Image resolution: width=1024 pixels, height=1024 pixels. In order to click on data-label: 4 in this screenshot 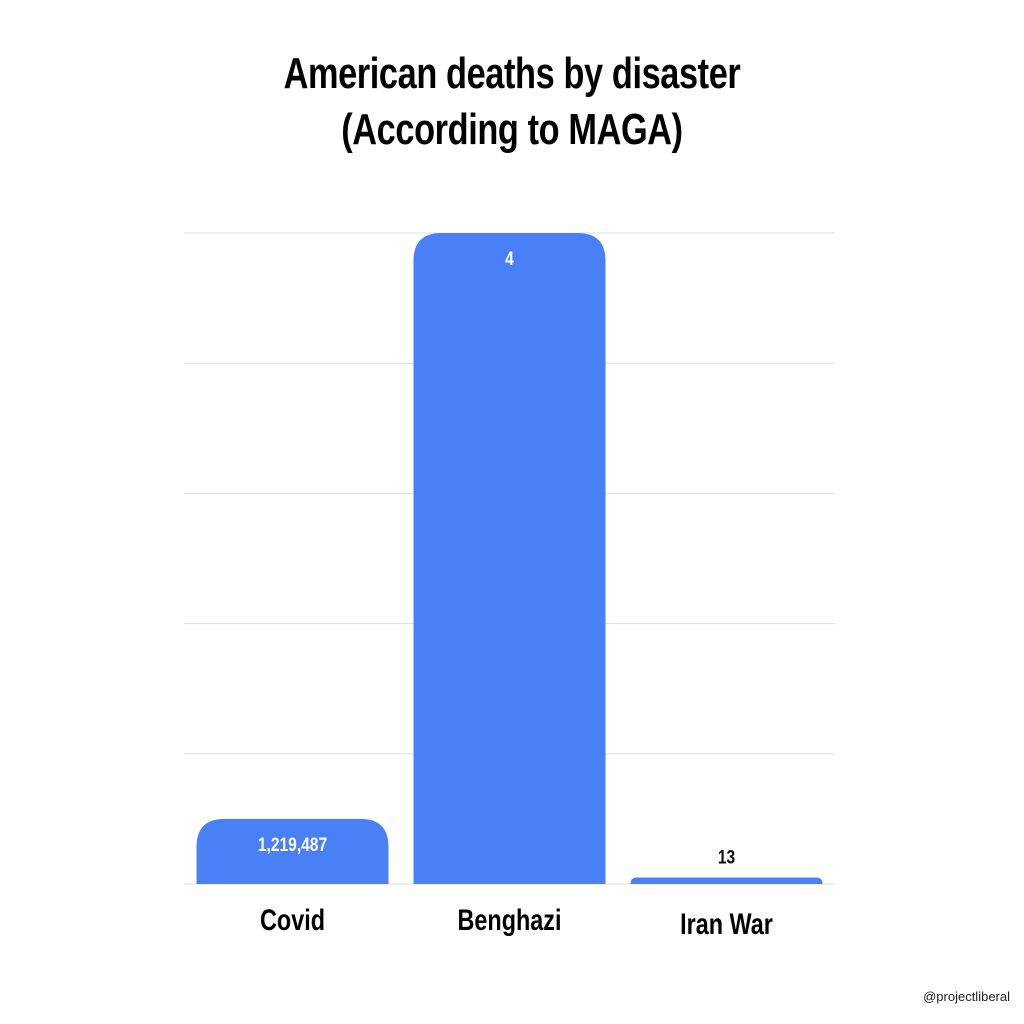, I will do `click(509, 259)`.